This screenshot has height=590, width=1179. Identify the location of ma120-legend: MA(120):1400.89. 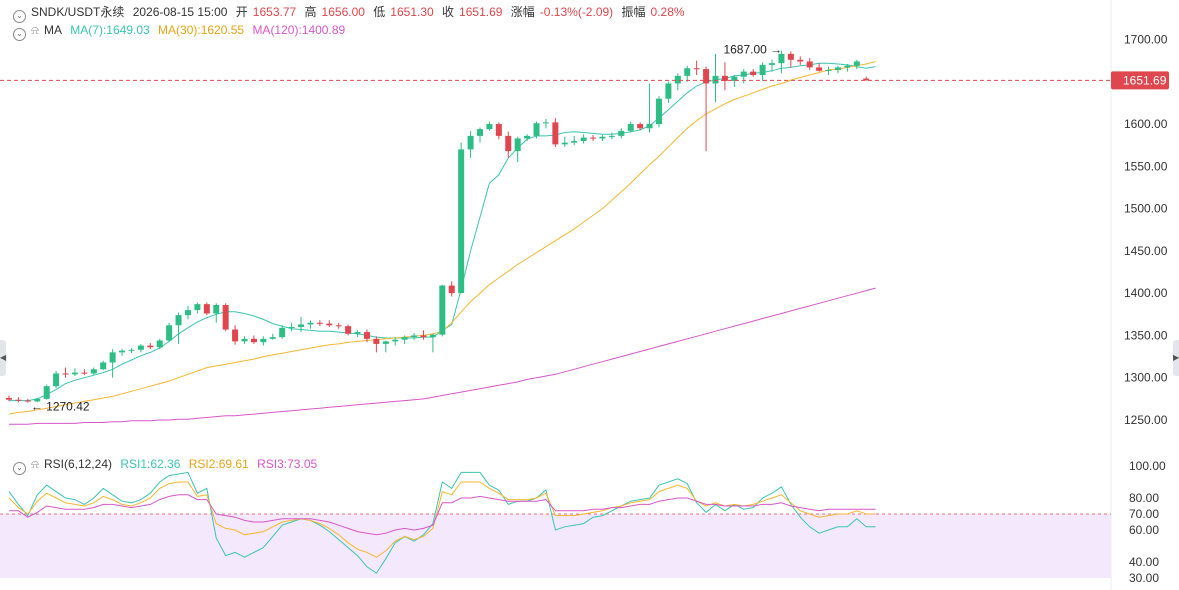
(299, 30).